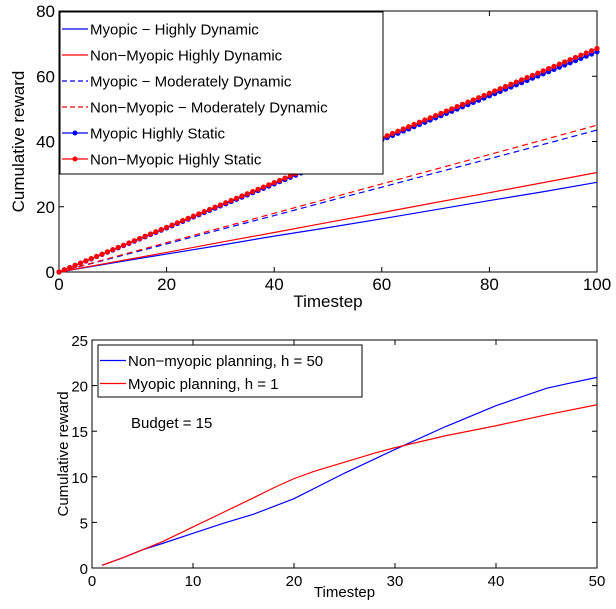 This screenshot has height=609, width=616. What do you see at coordinates (58, 284) in the screenshot?
I see `x-tick-label: 0` at bounding box center [58, 284].